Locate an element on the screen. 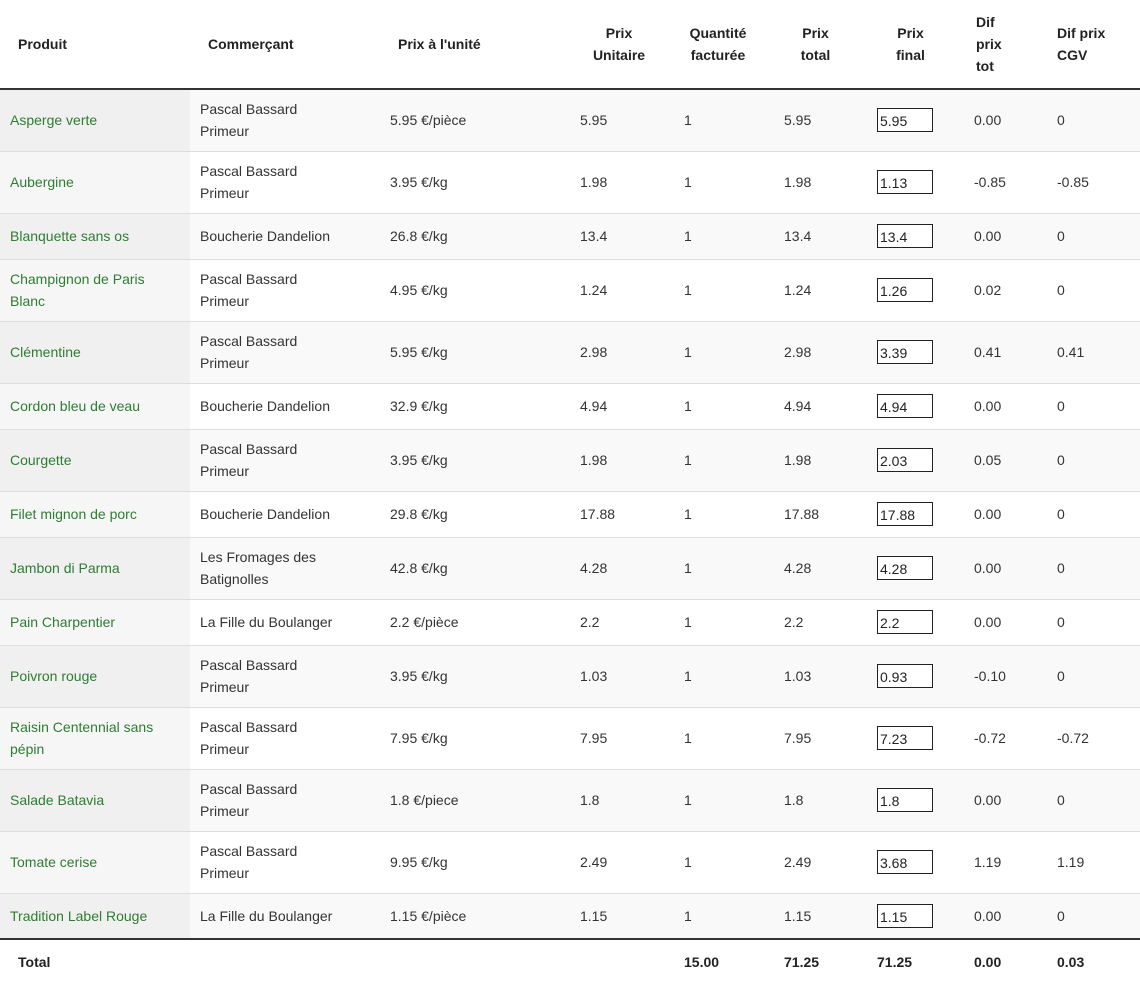 The height and width of the screenshot is (989, 1140). merchant-name: La Fille du Boulanger is located at coordinates (285, 621).